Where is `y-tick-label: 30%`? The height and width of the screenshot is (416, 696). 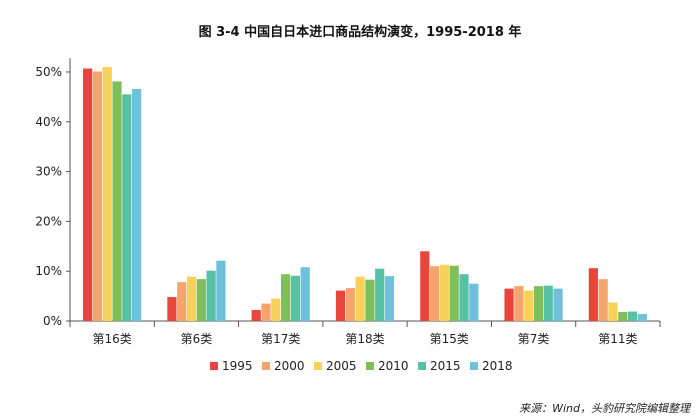 y-tick-label: 30% is located at coordinates (48, 172).